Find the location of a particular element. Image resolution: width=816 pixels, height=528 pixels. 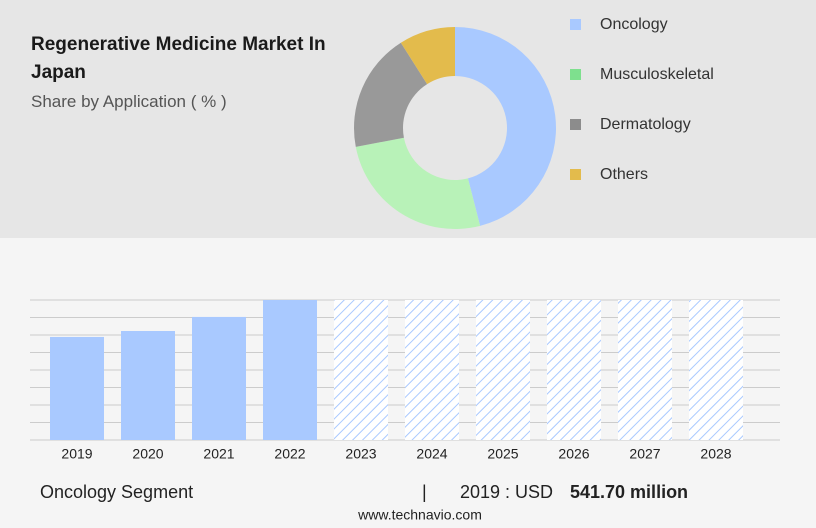

x-tick-label: 2019 is located at coordinates (76, 454).